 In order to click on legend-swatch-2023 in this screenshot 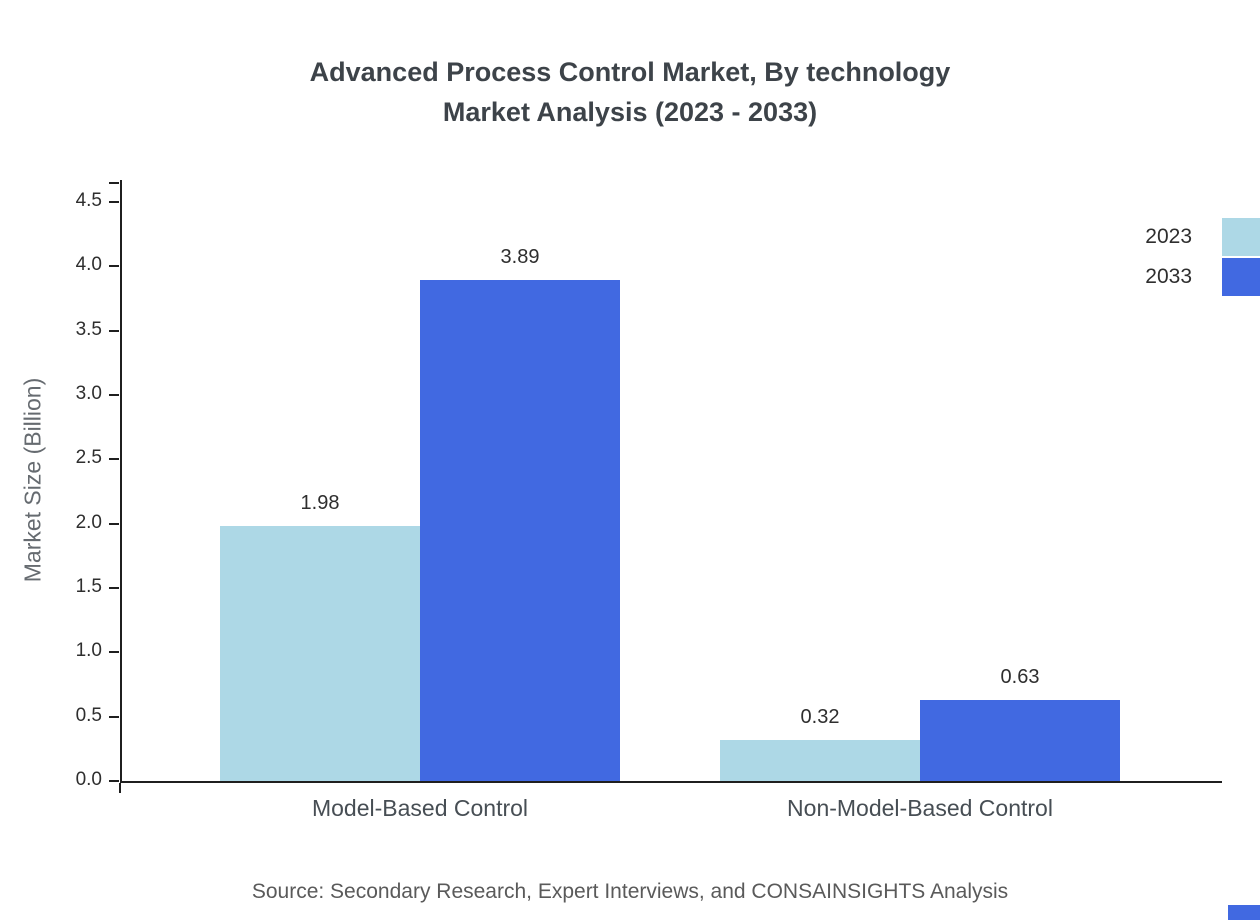, I will do `click(1241, 237)`.